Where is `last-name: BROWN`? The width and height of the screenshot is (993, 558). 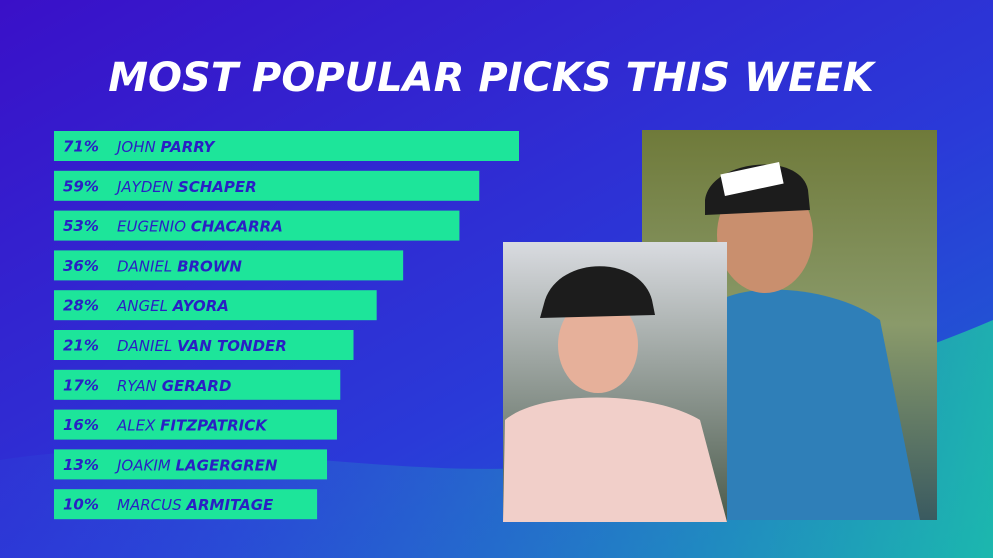
last-name: BROWN is located at coordinates (209, 266).